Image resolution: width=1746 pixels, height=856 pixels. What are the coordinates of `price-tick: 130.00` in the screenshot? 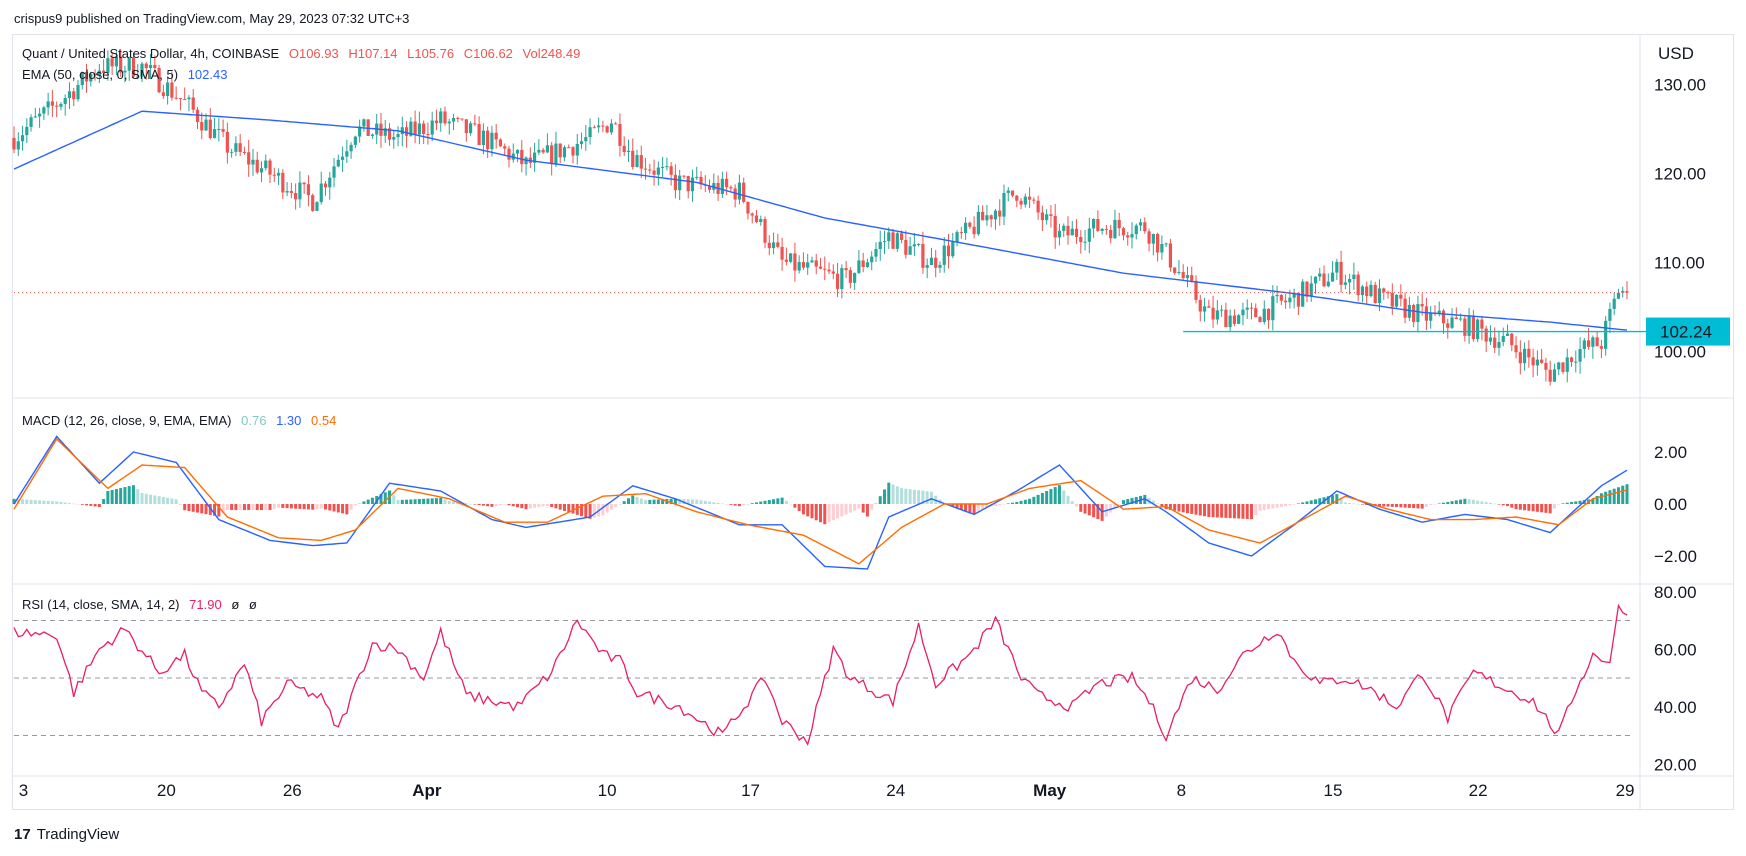 It's located at (1680, 85).